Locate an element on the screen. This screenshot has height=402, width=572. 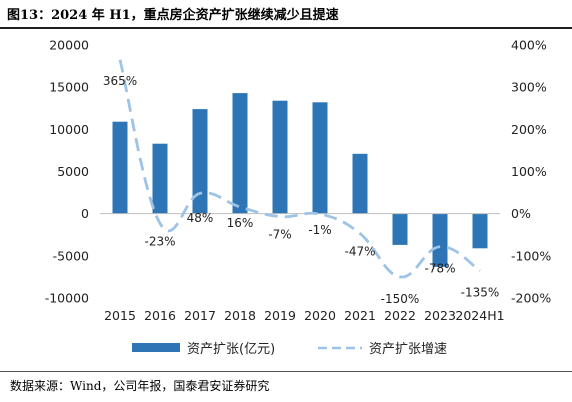
legend-bar-swatch is located at coordinates (156, 347).